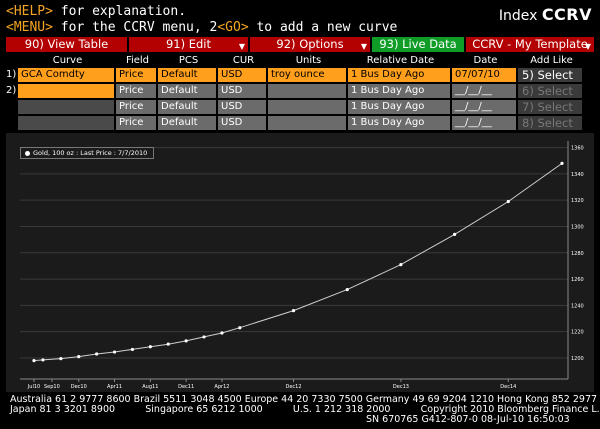 Image resolution: width=600 pixels, height=429 pixels. I want to click on y-tick-label: 1260, so click(577, 280).